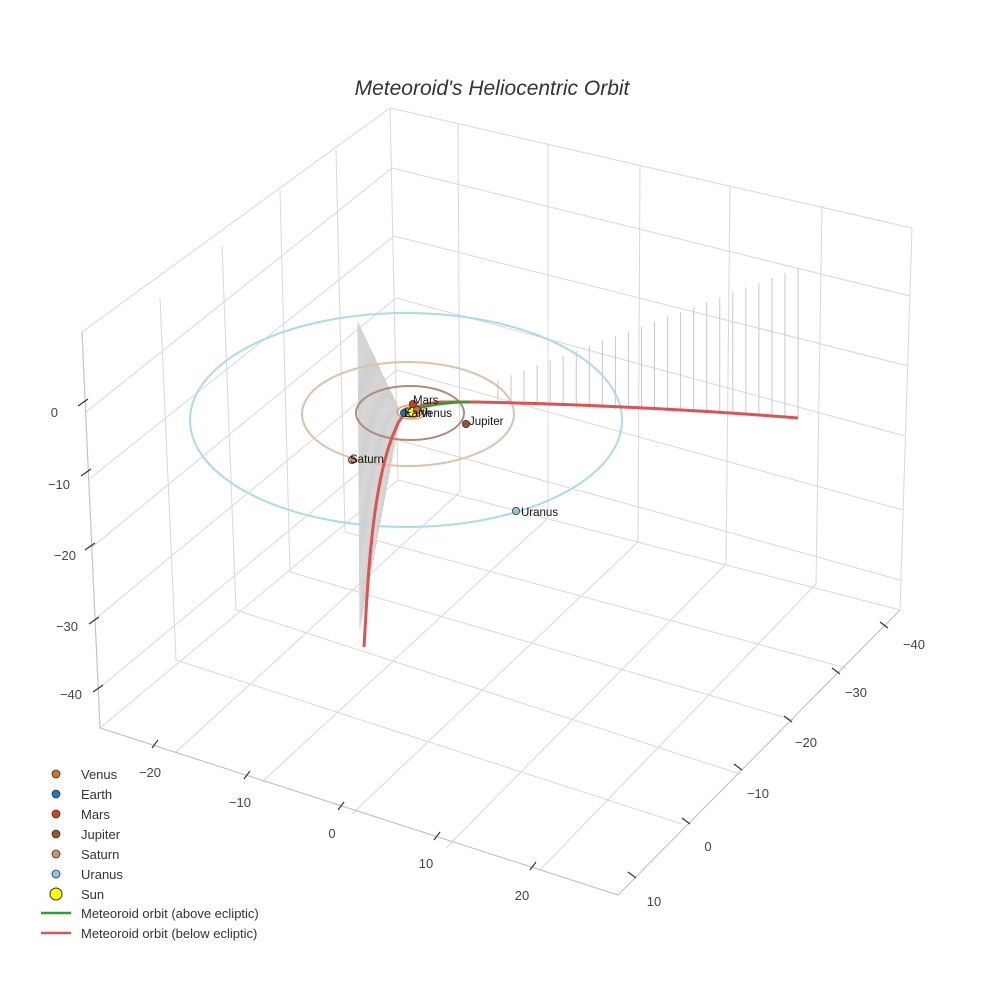 Image resolution: width=984 pixels, height=989 pixels. What do you see at coordinates (516, 510) in the screenshot?
I see `uranus-marker` at bounding box center [516, 510].